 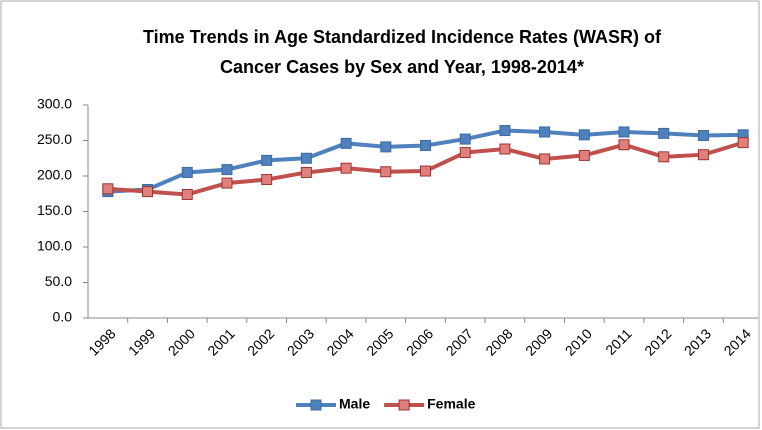 I want to click on legend-label: Female, so click(x=451, y=404).